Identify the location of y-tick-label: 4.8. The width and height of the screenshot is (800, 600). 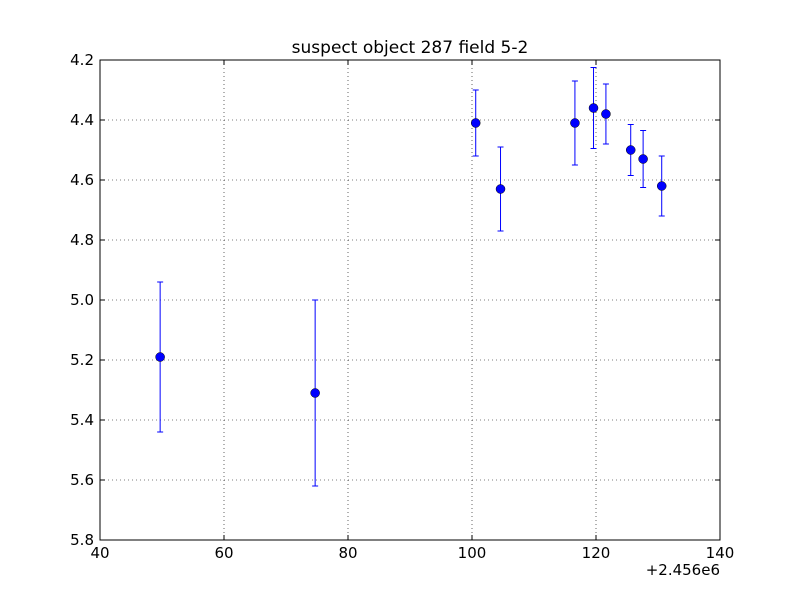
(82, 240).